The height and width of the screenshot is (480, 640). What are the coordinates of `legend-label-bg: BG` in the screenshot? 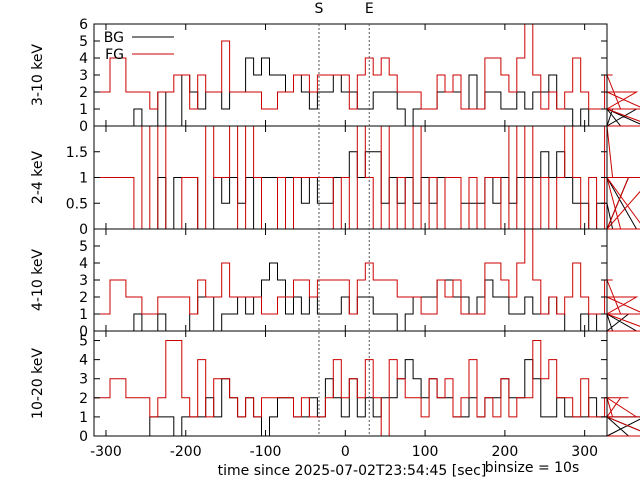 It's located at (114, 38).